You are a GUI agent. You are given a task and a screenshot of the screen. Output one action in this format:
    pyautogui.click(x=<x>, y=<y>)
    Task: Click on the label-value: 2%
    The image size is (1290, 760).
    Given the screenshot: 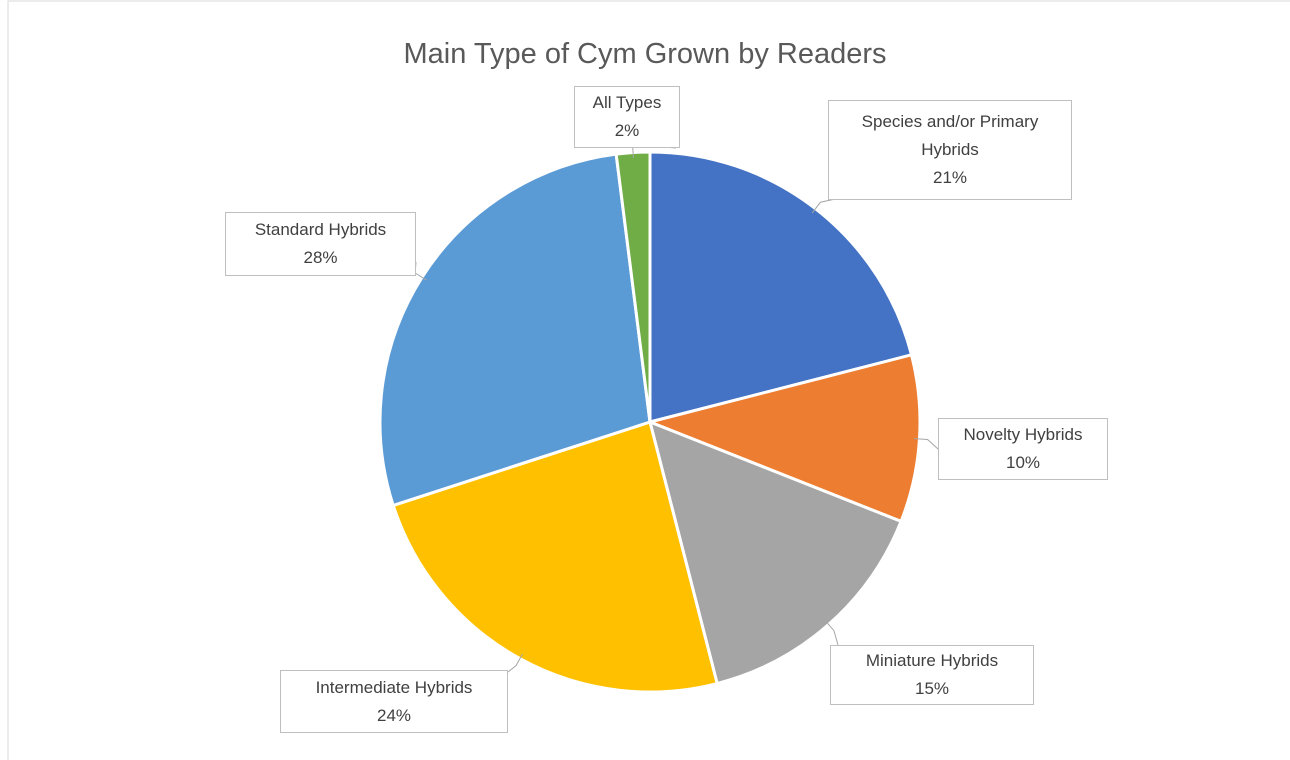 What is the action you would take?
    pyautogui.click(x=627, y=130)
    